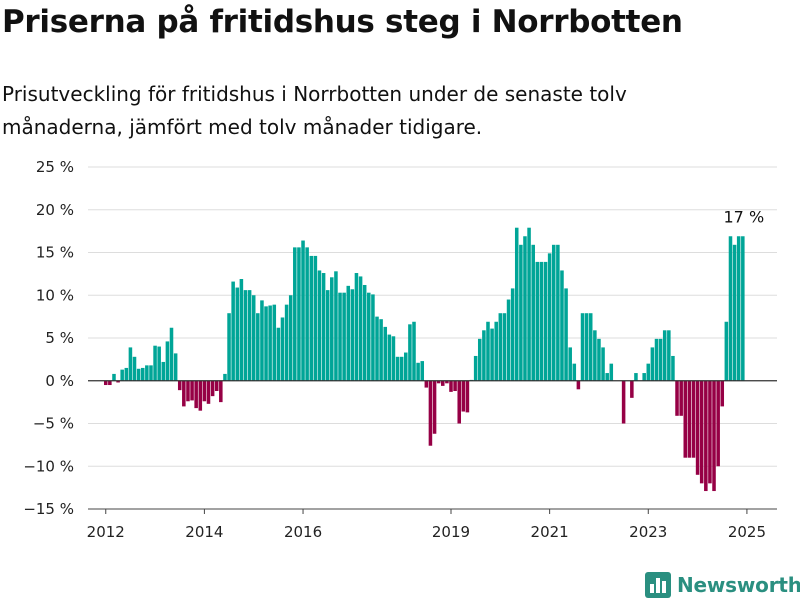 Image resolution: width=800 pixels, height=600 pixels. I want to click on y-tick-label: −15 %, so click(48, 509).